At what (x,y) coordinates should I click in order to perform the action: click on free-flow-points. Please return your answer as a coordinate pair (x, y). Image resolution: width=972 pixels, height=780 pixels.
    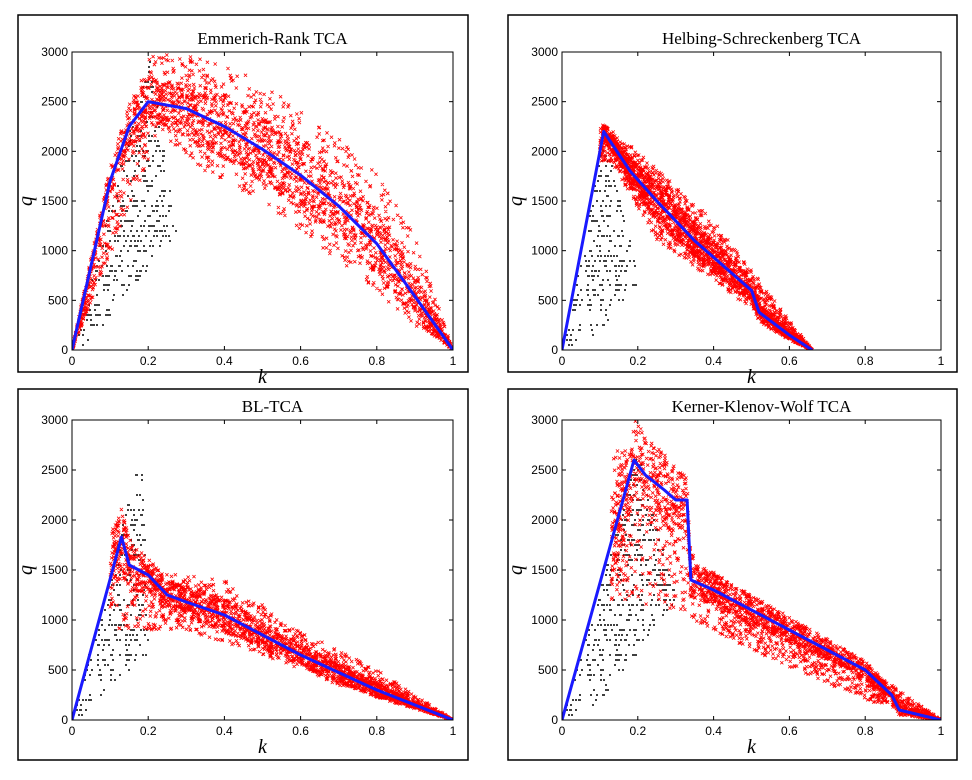
    Looking at the image, I should click on (127, 203).